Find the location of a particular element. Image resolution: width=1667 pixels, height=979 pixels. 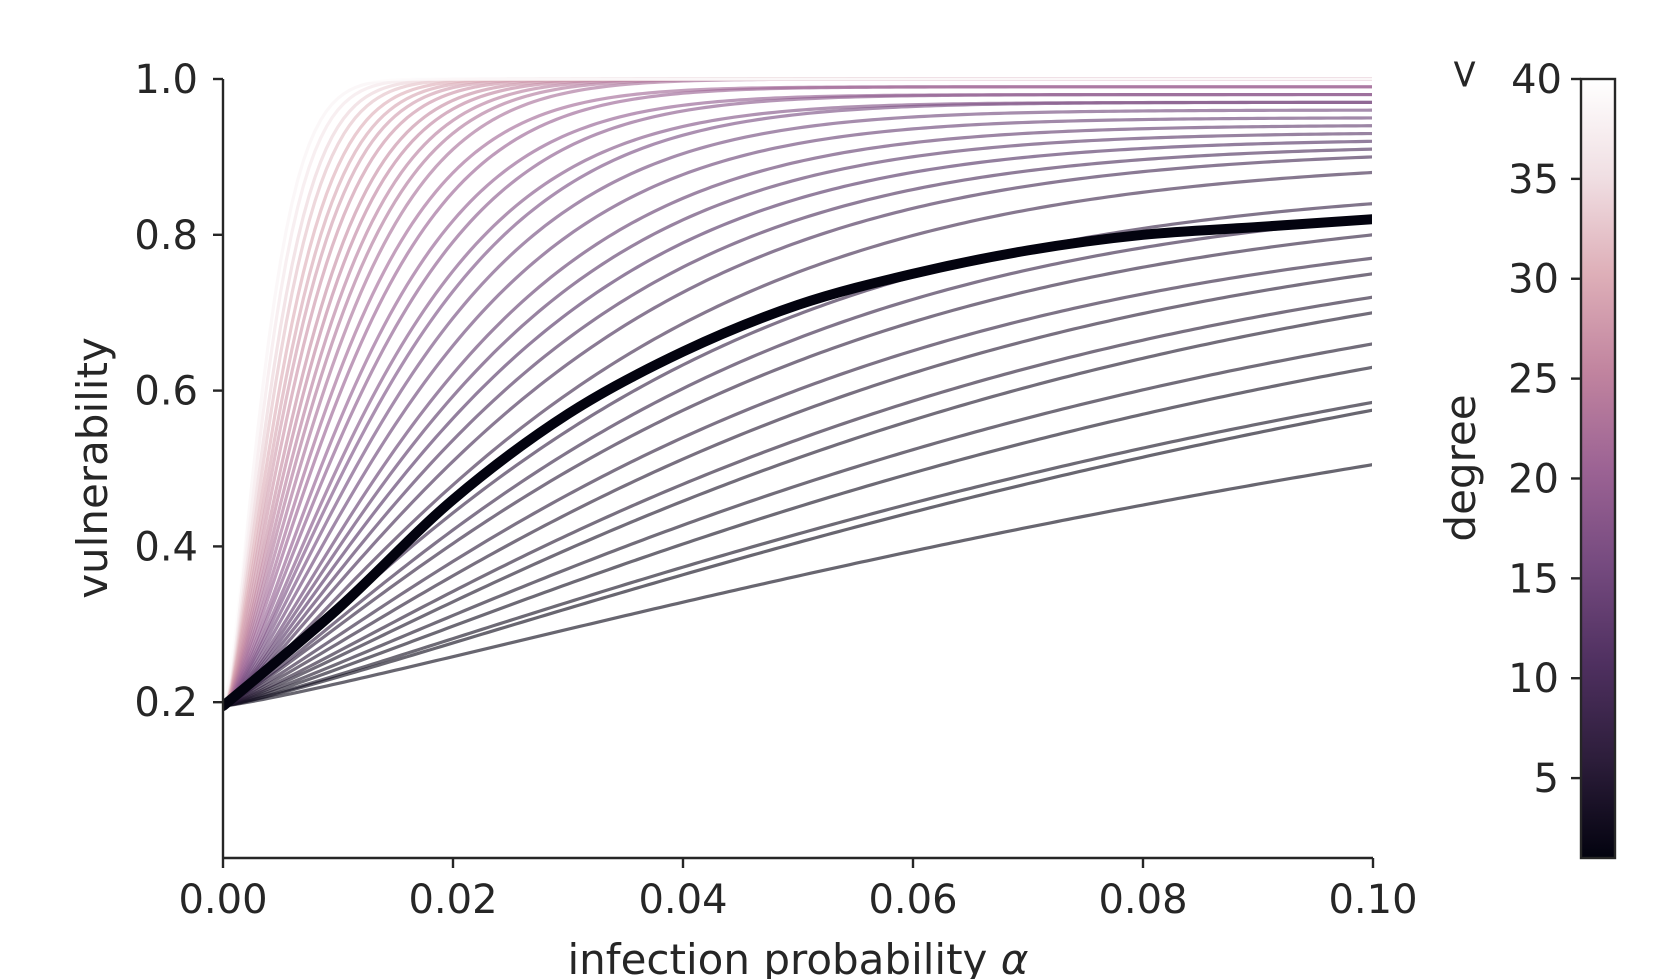

colorbar-tick-label: 30 is located at coordinates (1533, 280).